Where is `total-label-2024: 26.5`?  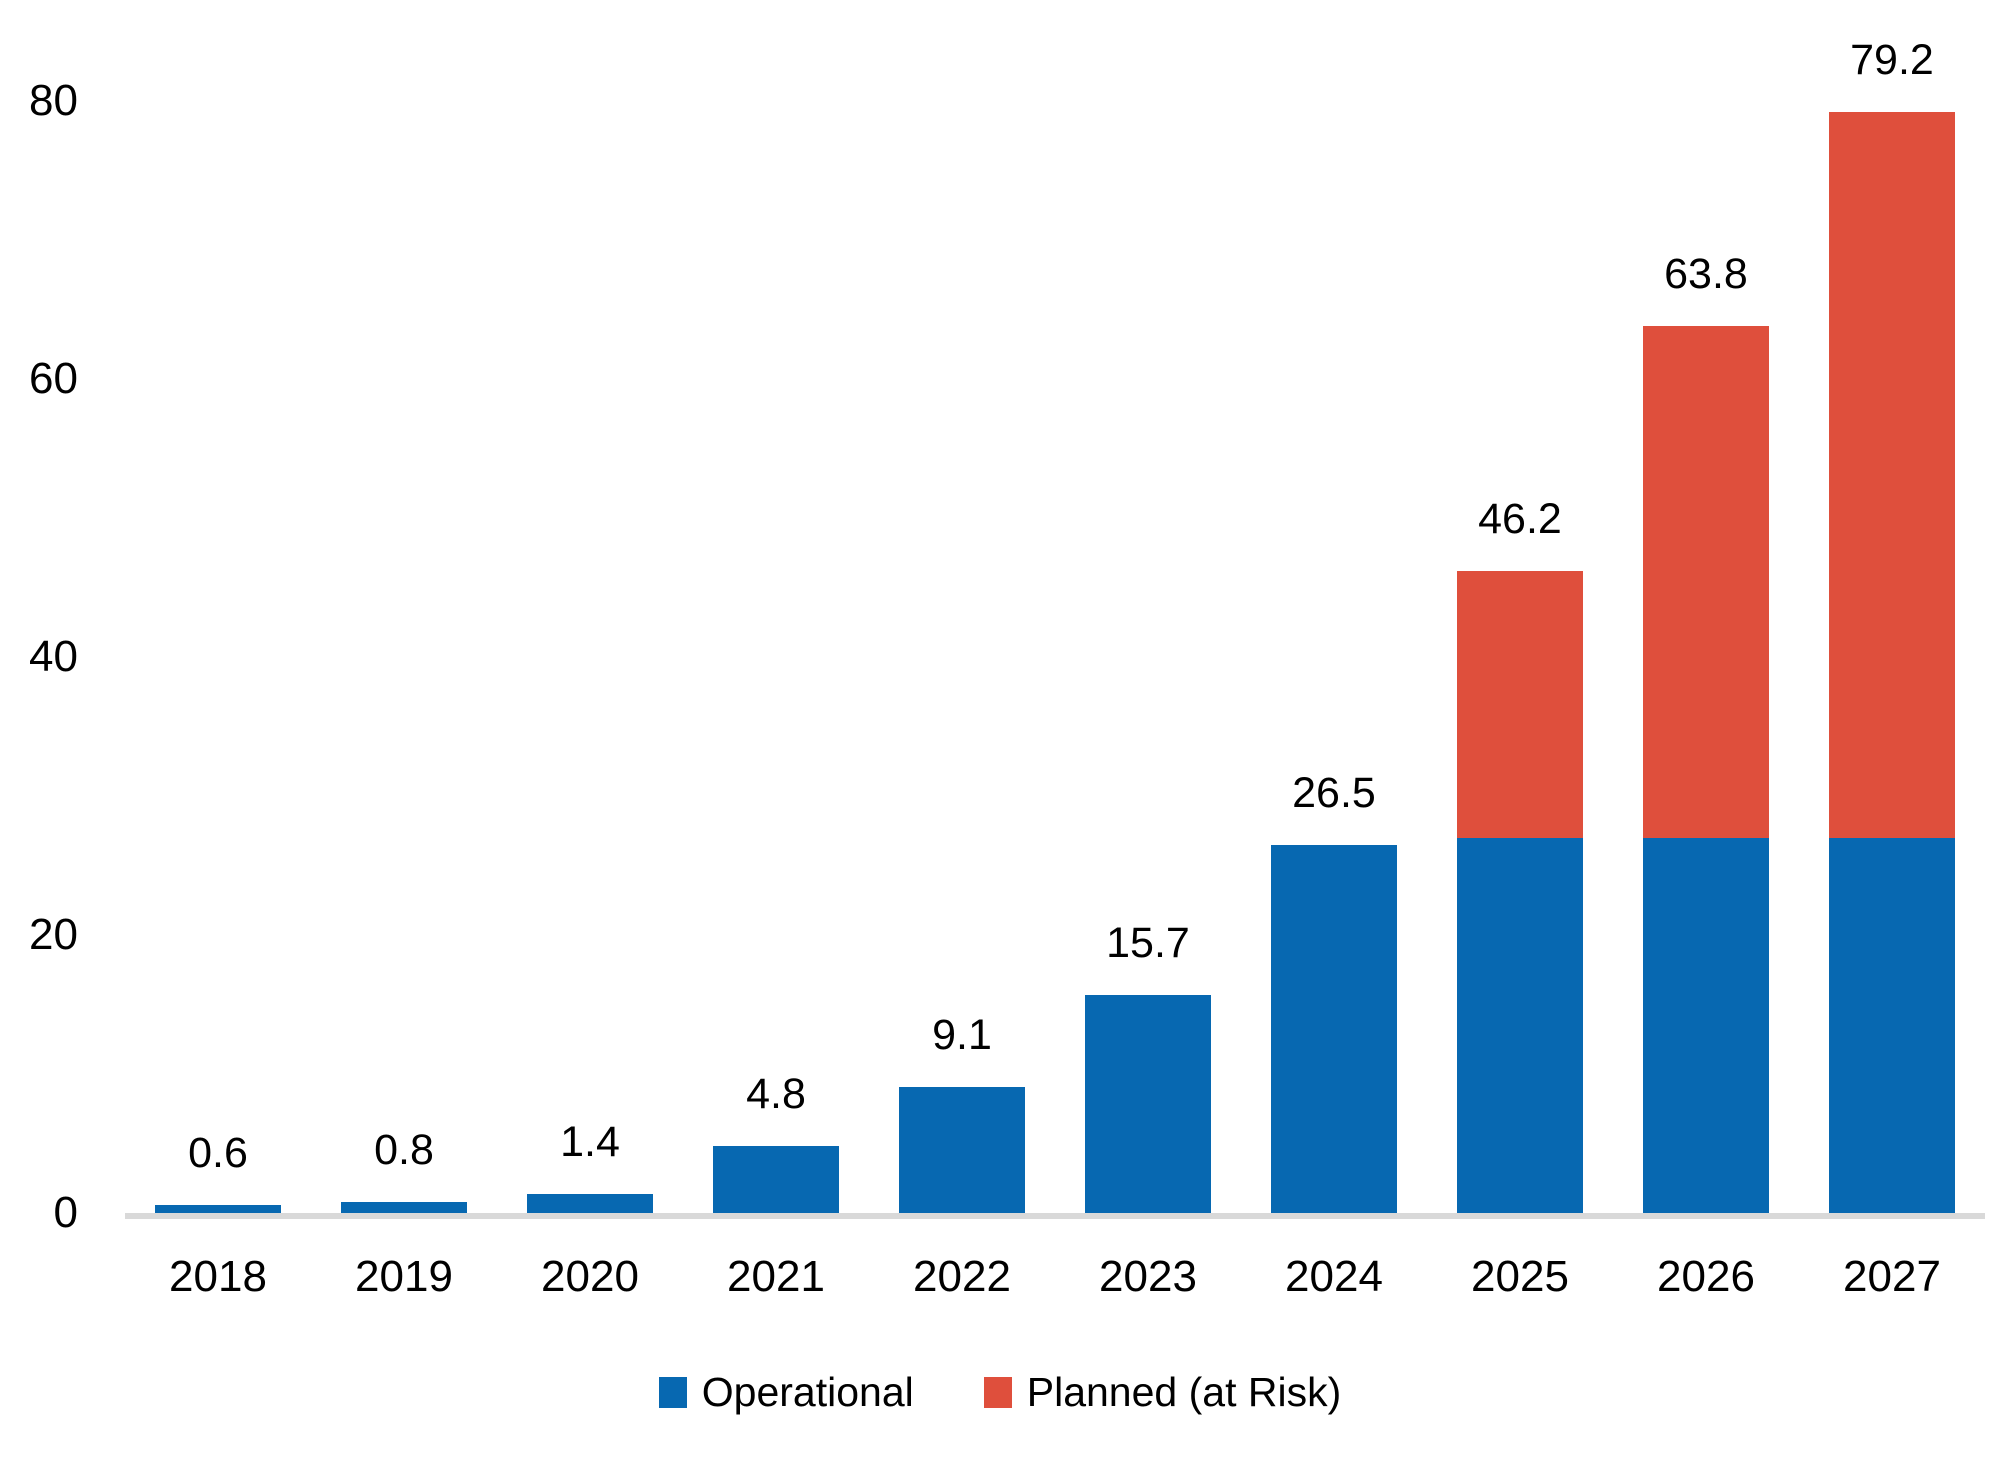
total-label-2024: 26.5 is located at coordinates (1334, 793).